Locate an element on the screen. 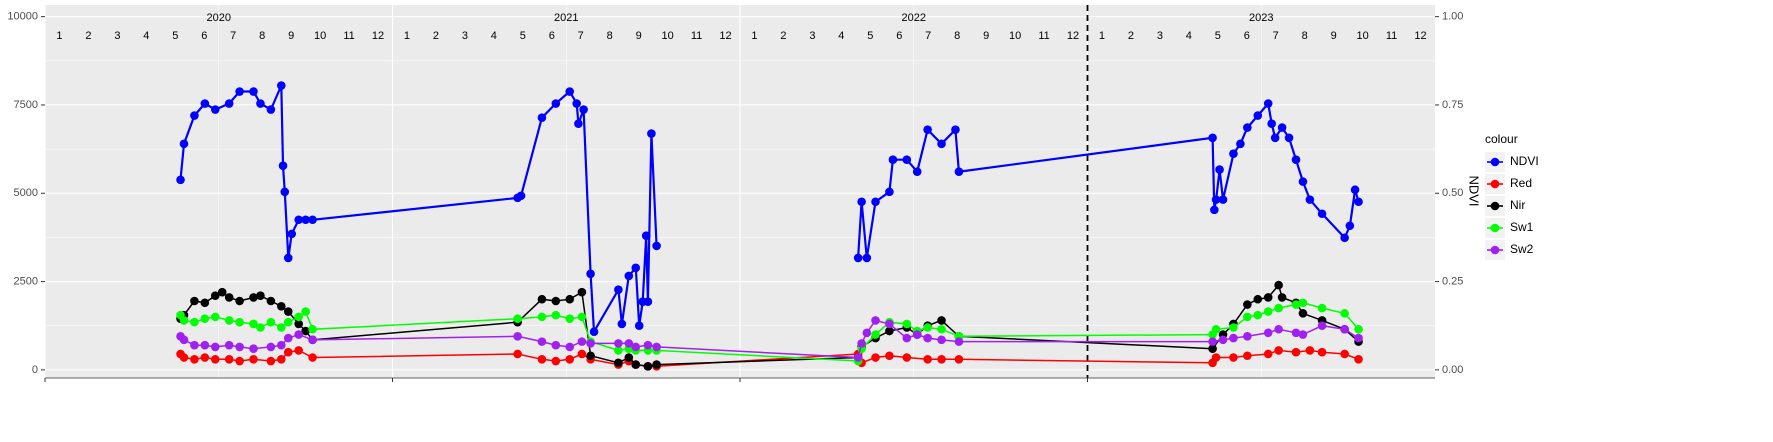 This screenshot has height=442, width=1773. y2-tick-label: 0.75 is located at coordinates (1452, 105).